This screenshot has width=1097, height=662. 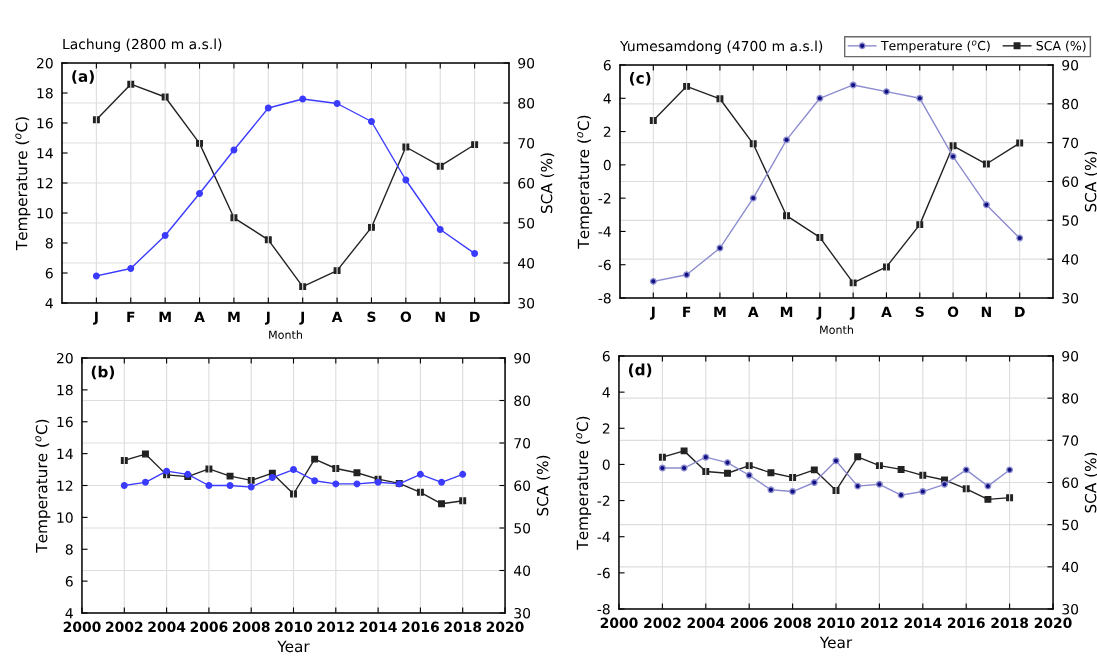 What do you see at coordinates (45, 183) in the screenshot?
I see `y-tick-label: 12` at bounding box center [45, 183].